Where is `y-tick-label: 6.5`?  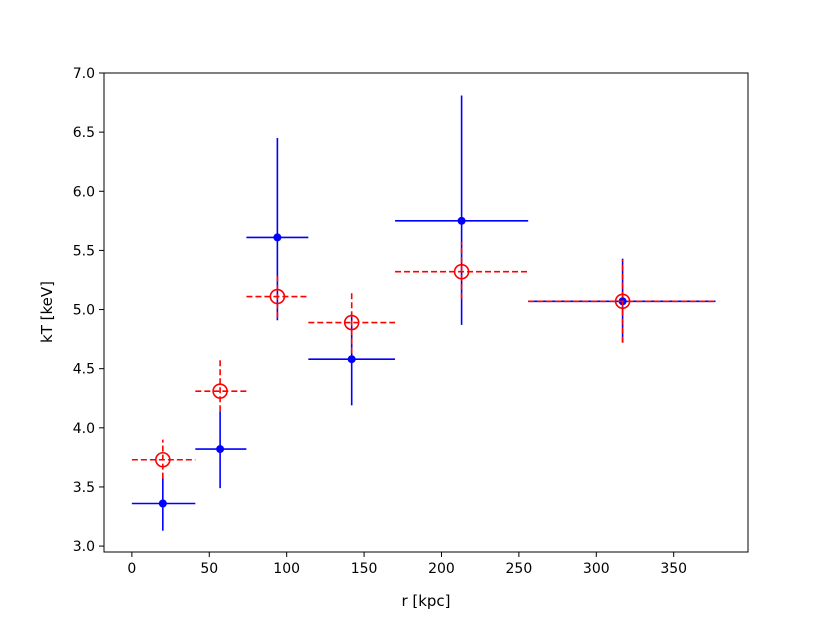
y-tick-label: 6.5 is located at coordinates (84, 133).